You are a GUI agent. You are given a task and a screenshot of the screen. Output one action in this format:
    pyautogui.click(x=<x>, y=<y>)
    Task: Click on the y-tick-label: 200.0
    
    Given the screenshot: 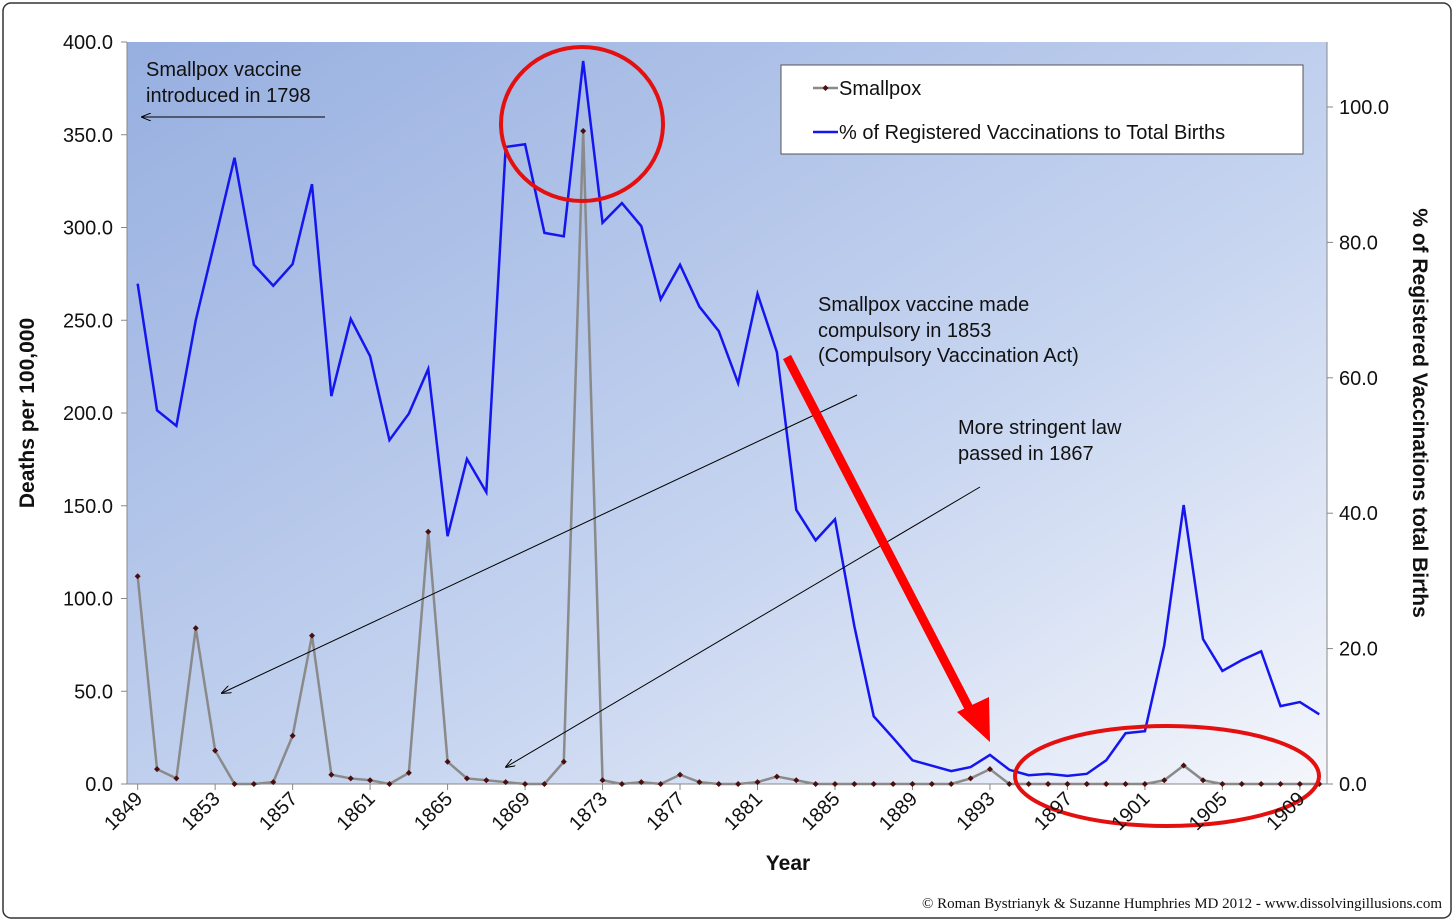 What is the action you would take?
    pyautogui.click(x=88, y=414)
    